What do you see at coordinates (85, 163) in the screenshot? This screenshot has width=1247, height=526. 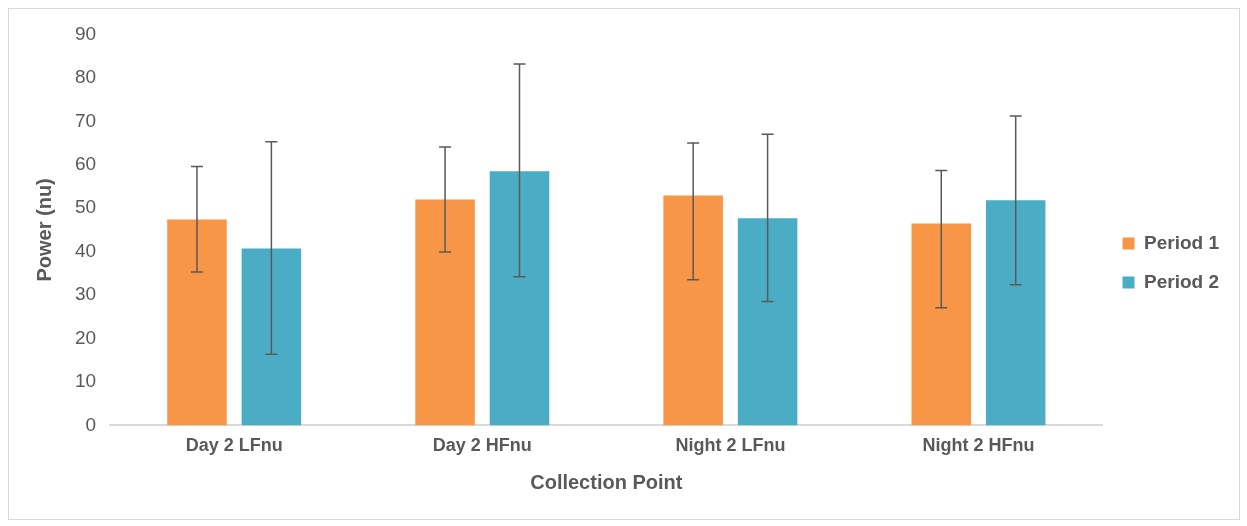 I see `y-tick-label: 60` at bounding box center [85, 163].